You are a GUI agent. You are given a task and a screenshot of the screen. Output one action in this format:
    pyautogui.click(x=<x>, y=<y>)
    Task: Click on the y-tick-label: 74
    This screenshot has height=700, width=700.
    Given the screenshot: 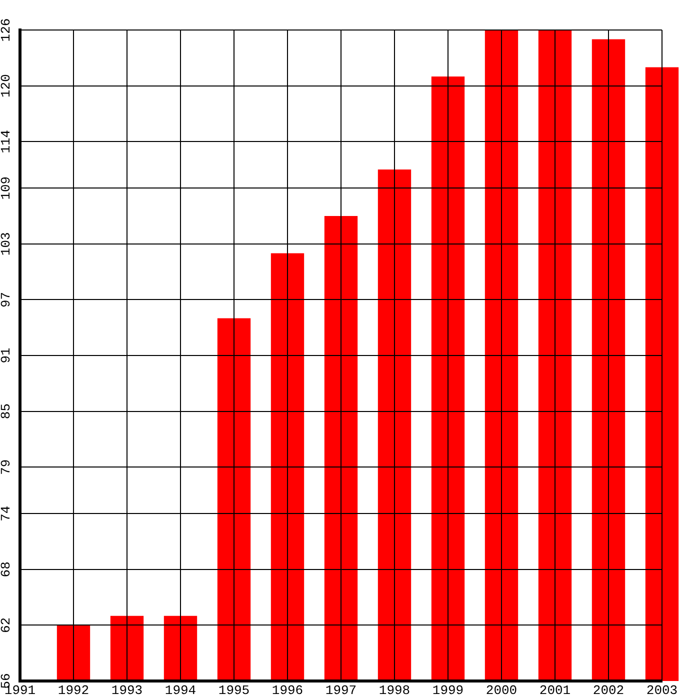 What is the action you would take?
    pyautogui.click(x=7, y=514)
    